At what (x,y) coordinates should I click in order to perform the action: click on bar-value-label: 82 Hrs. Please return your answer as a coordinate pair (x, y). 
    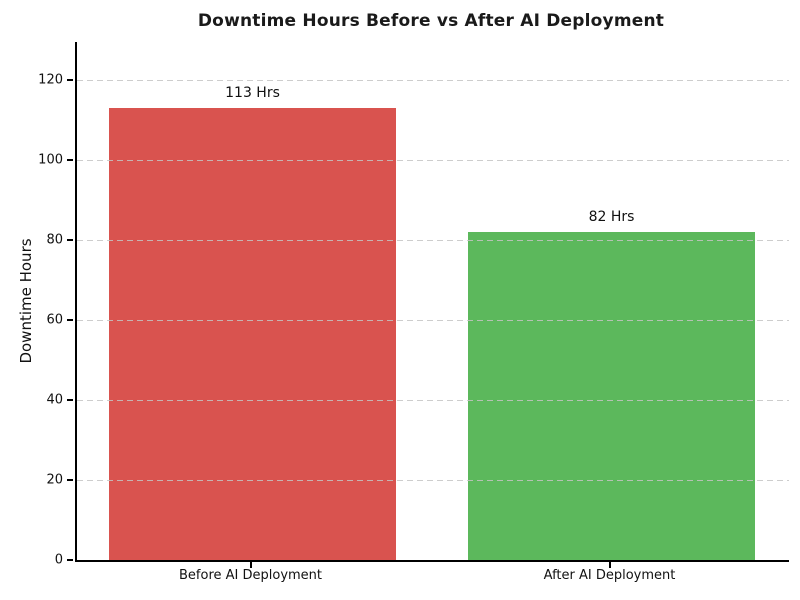
    Looking at the image, I should click on (611, 217).